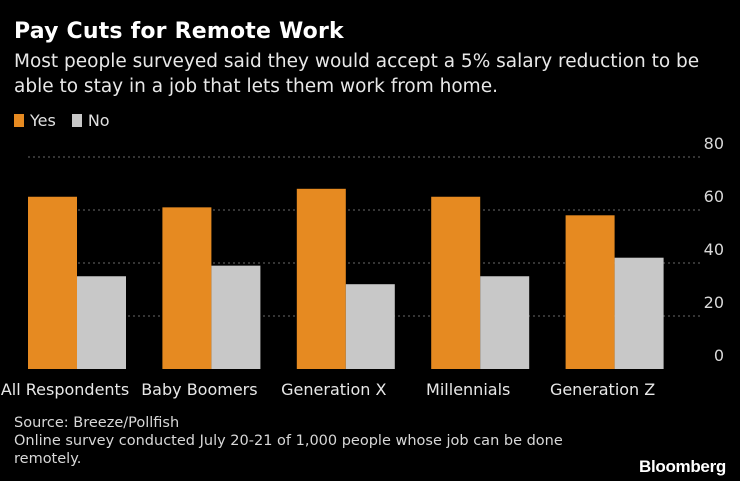 This screenshot has height=481, width=740. I want to click on y-tick-label: 20, so click(714, 302).